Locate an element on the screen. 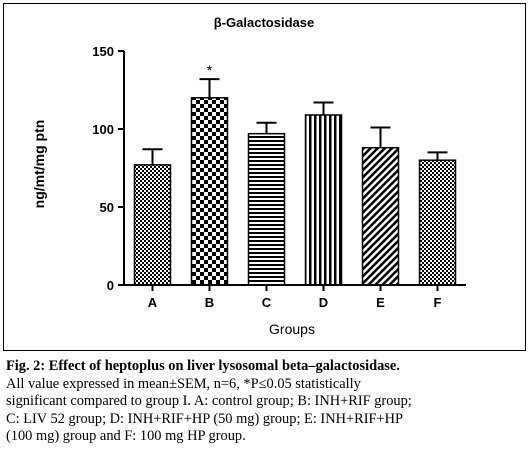 The height and width of the screenshot is (472, 530). bar-d is located at coordinates (323, 200).